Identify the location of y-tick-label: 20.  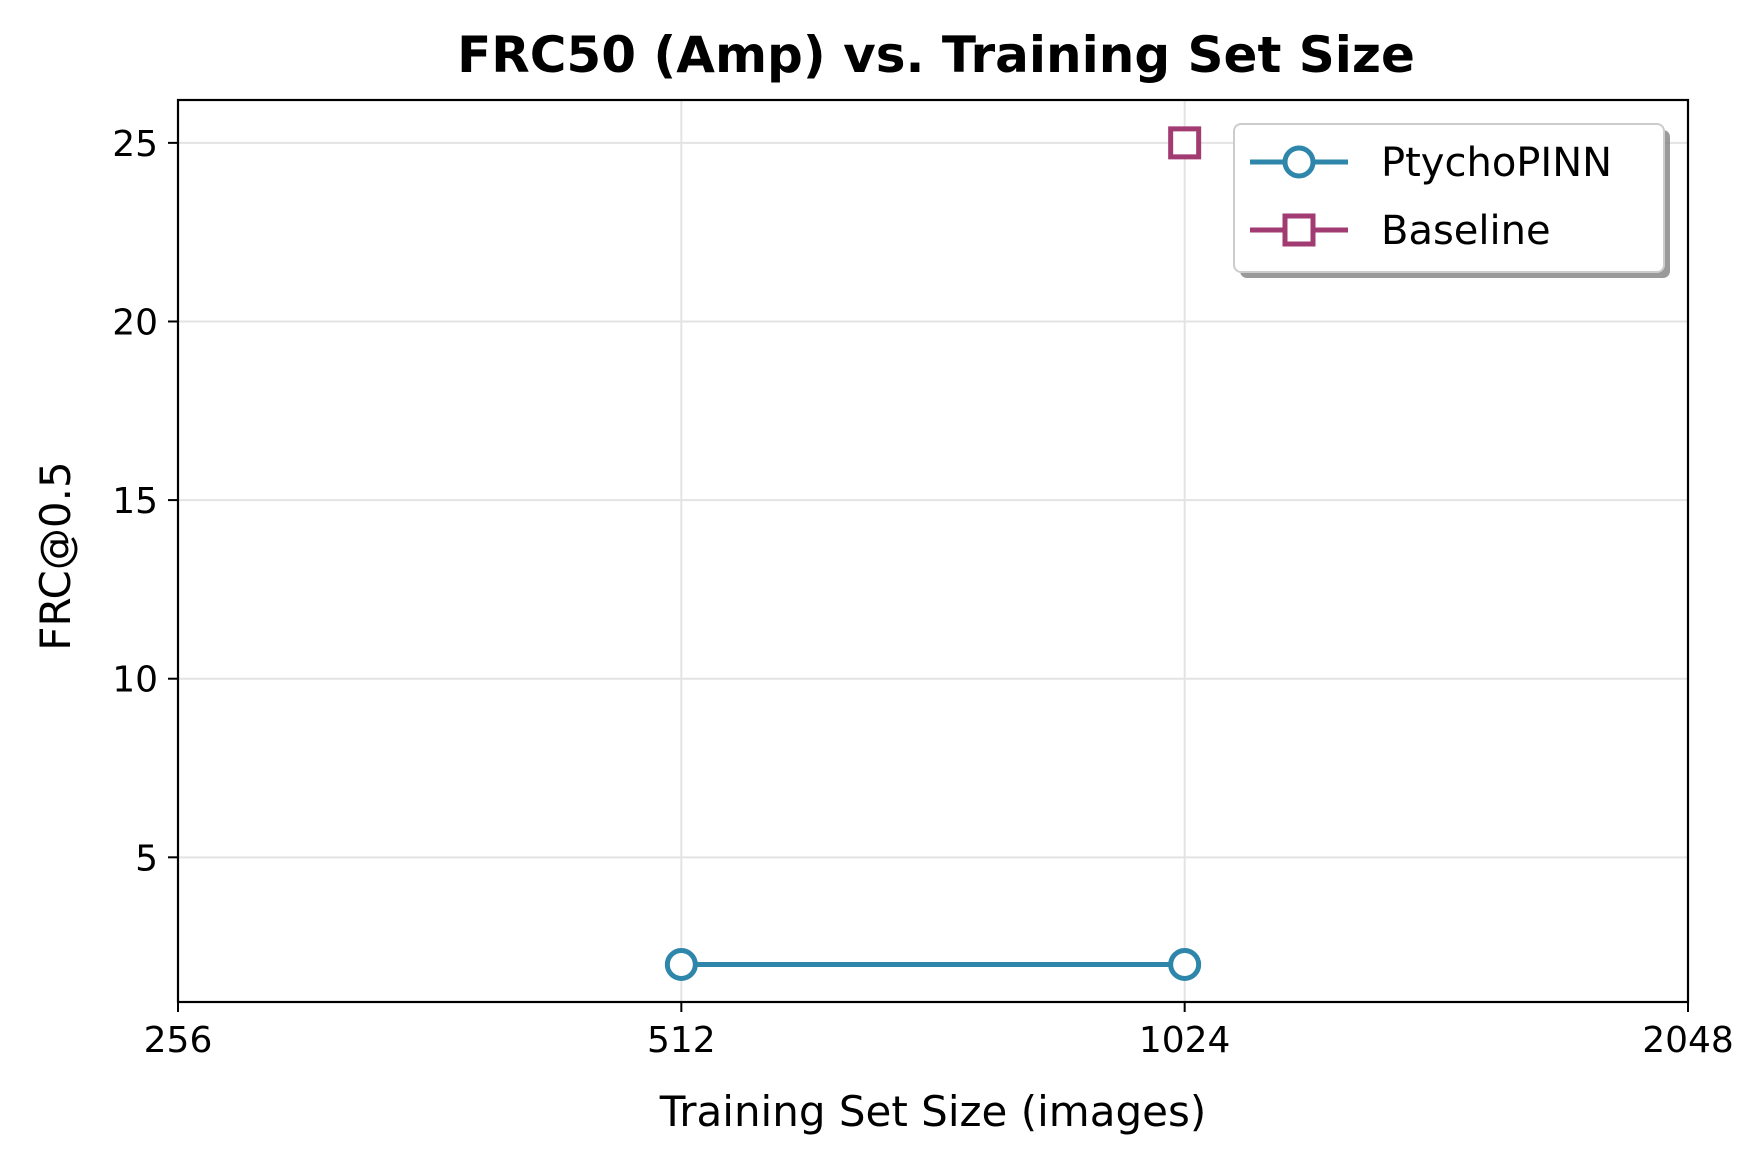
(135, 322).